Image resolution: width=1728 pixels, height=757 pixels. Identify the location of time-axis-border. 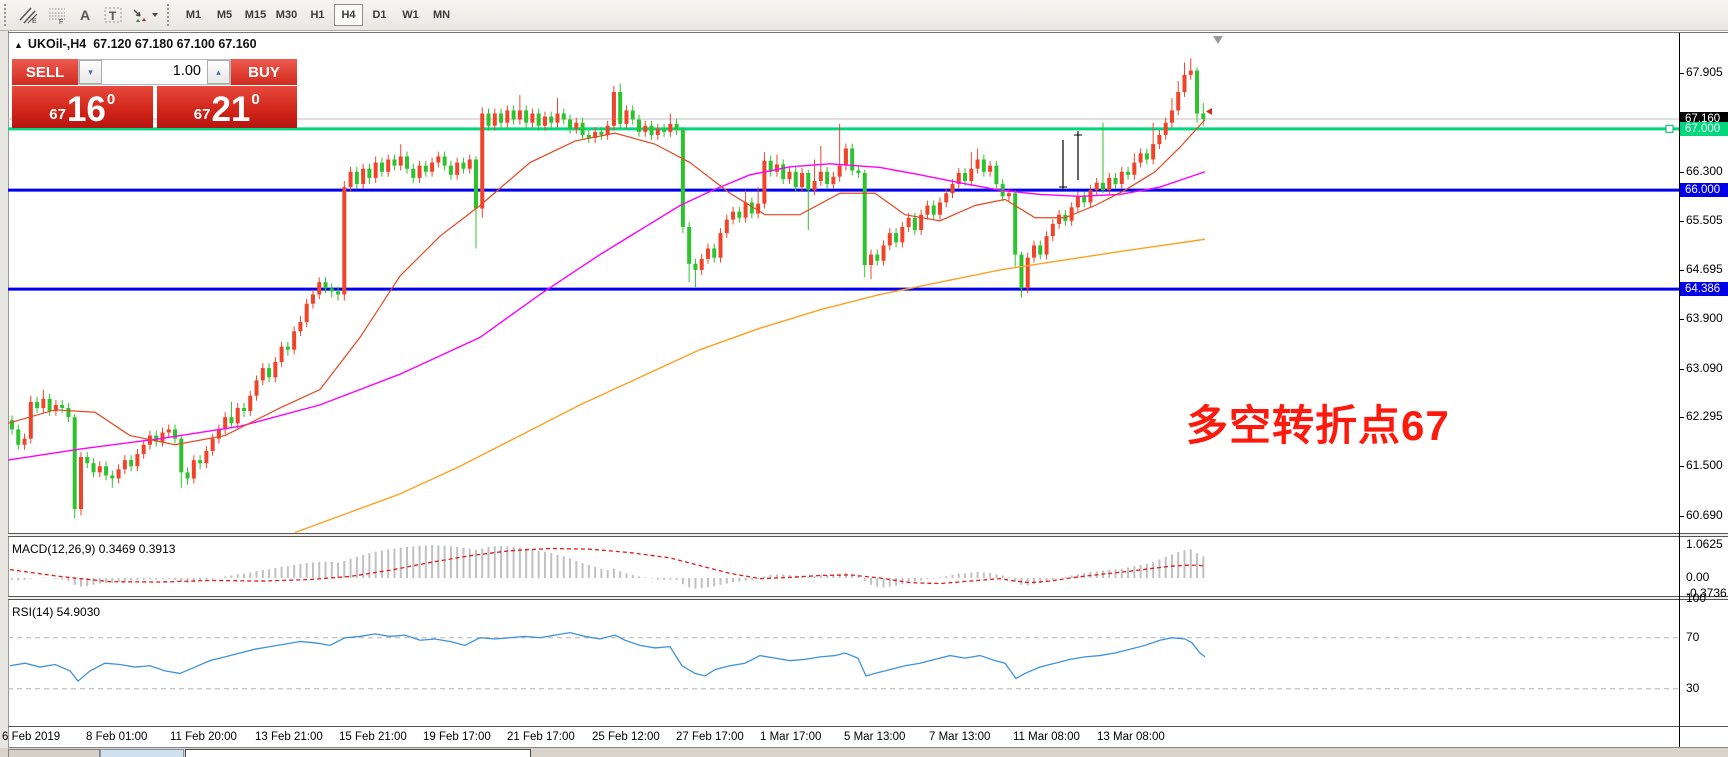
(868, 726).